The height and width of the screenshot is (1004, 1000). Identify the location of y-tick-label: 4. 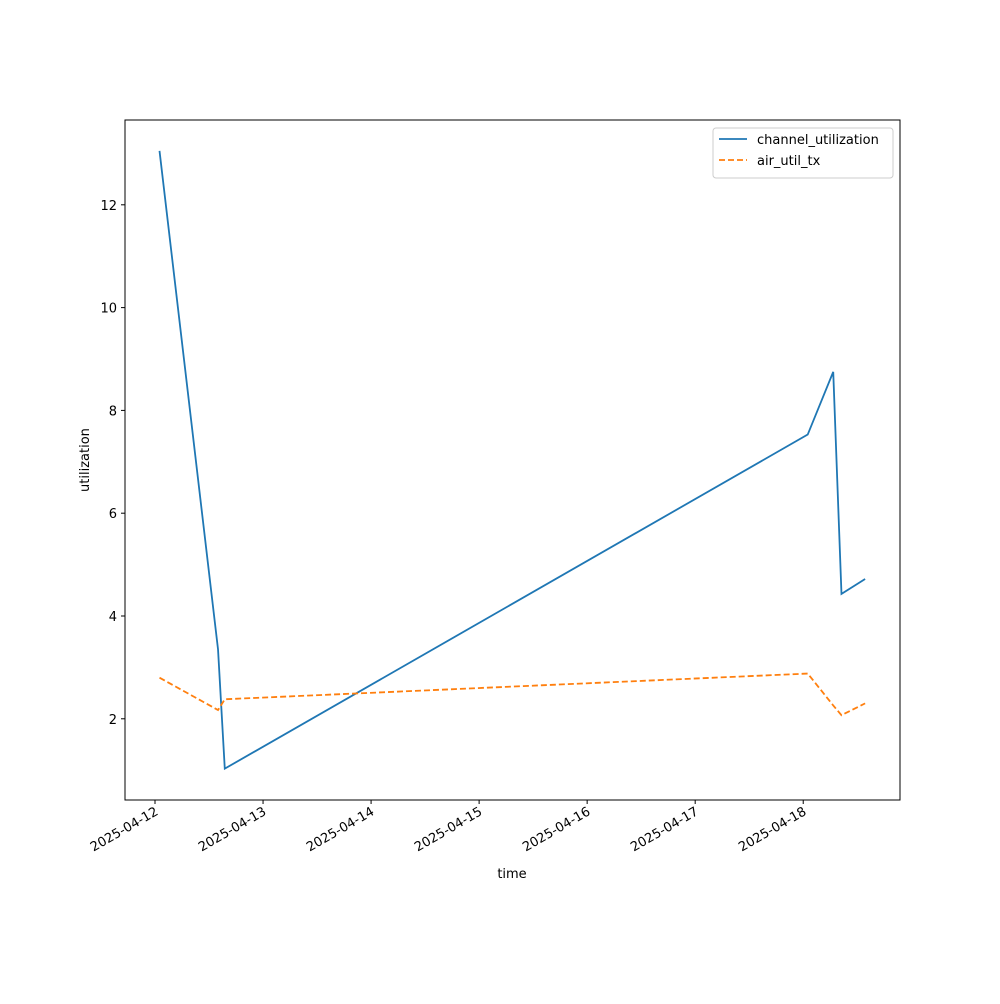
(113, 617).